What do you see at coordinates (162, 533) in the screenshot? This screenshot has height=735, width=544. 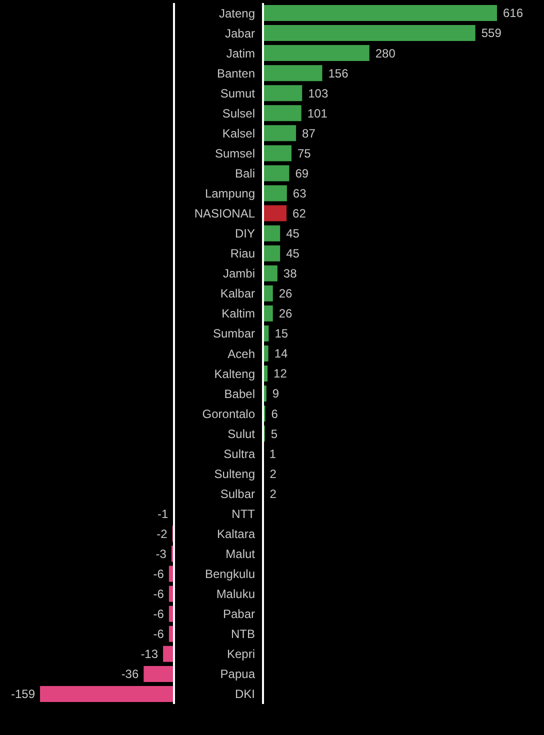 I see `data-label: -2` at bounding box center [162, 533].